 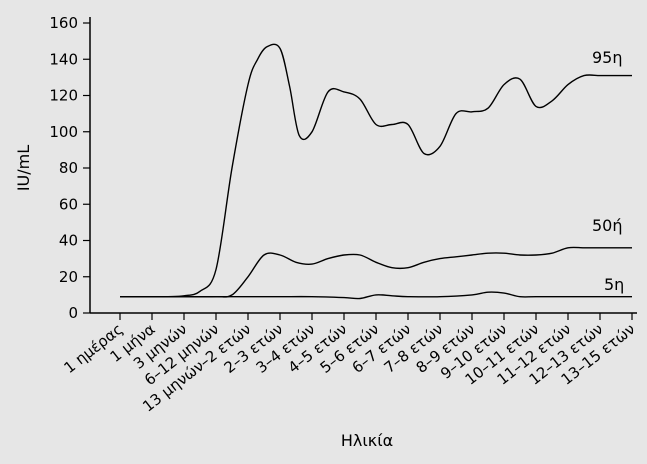 I want to click on series-label: 95η, so click(x=607, y=57).